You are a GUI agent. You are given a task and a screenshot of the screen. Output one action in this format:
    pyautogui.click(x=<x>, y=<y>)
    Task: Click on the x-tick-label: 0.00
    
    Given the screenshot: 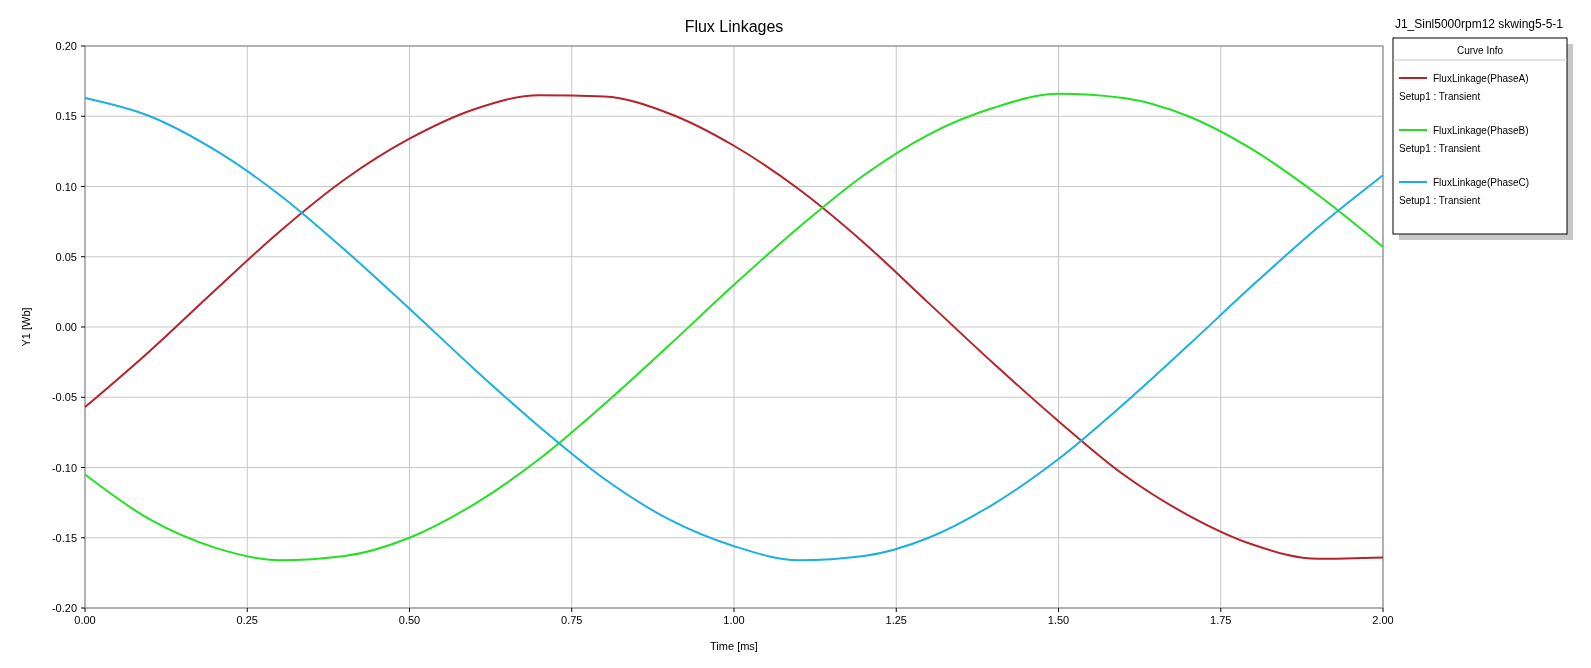 What is the action you would take?
    pyautogui.click(x=85, y=620)
    